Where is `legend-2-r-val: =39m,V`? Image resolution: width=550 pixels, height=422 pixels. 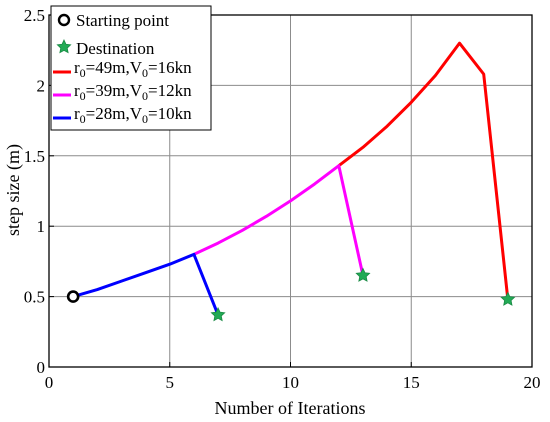 legend-2-r-val: =39m,V is located at coordinates (114, 90).